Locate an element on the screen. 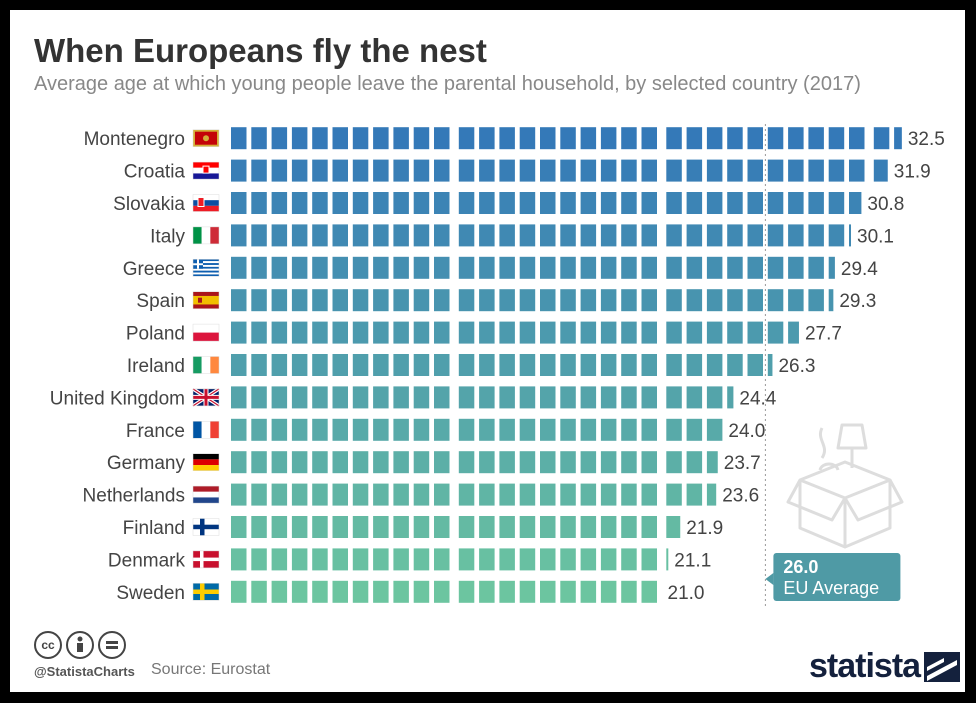  data-label: 24.4 is located at coordinates (757, 398).